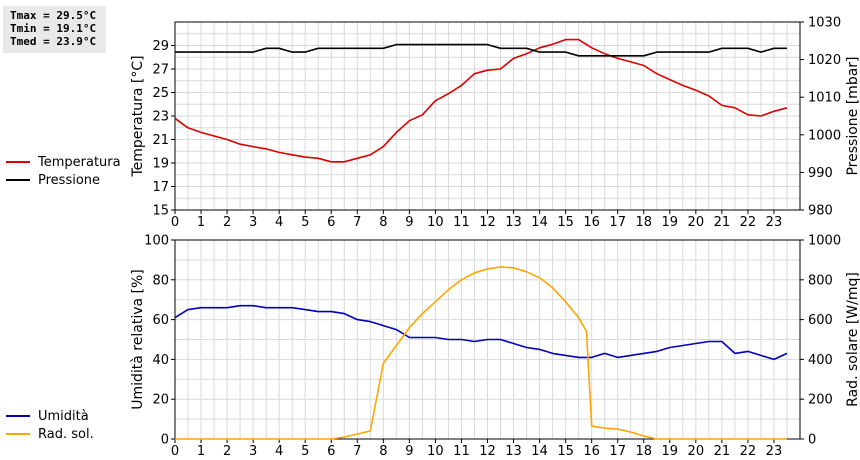 This screenshot has width=860, height=460. I want to click on chart2-x-tick-label: 4, so click(279, 451).